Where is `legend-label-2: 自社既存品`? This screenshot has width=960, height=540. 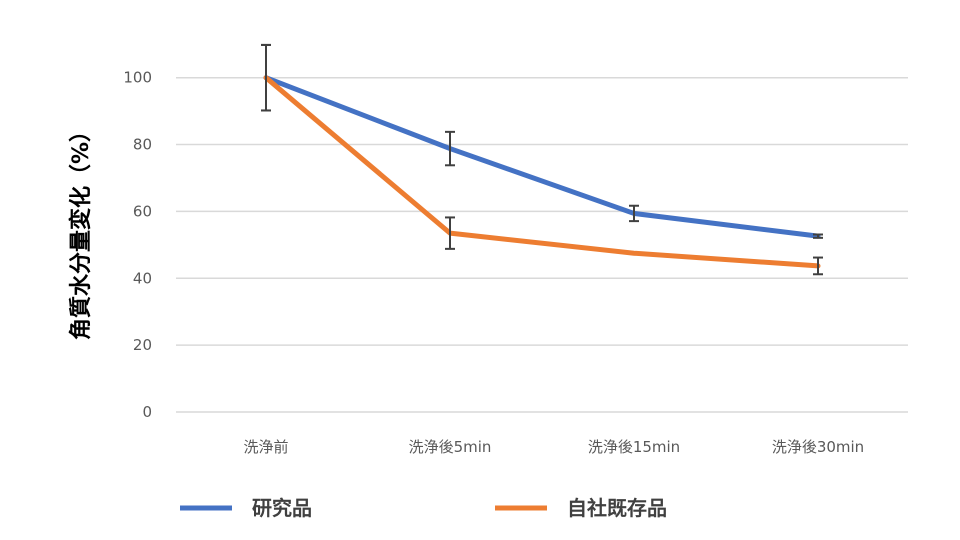 legend-label-2: 自社既存品 is located at coordinates (617, 508).